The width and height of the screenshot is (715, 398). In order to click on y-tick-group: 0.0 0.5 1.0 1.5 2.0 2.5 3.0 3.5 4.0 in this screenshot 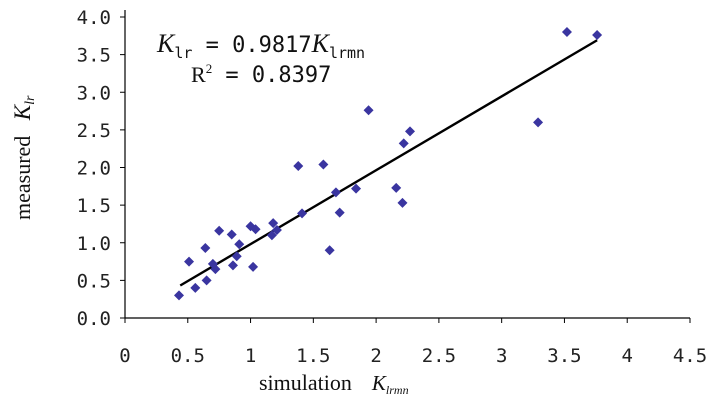, I will do `click(101, 168)`.